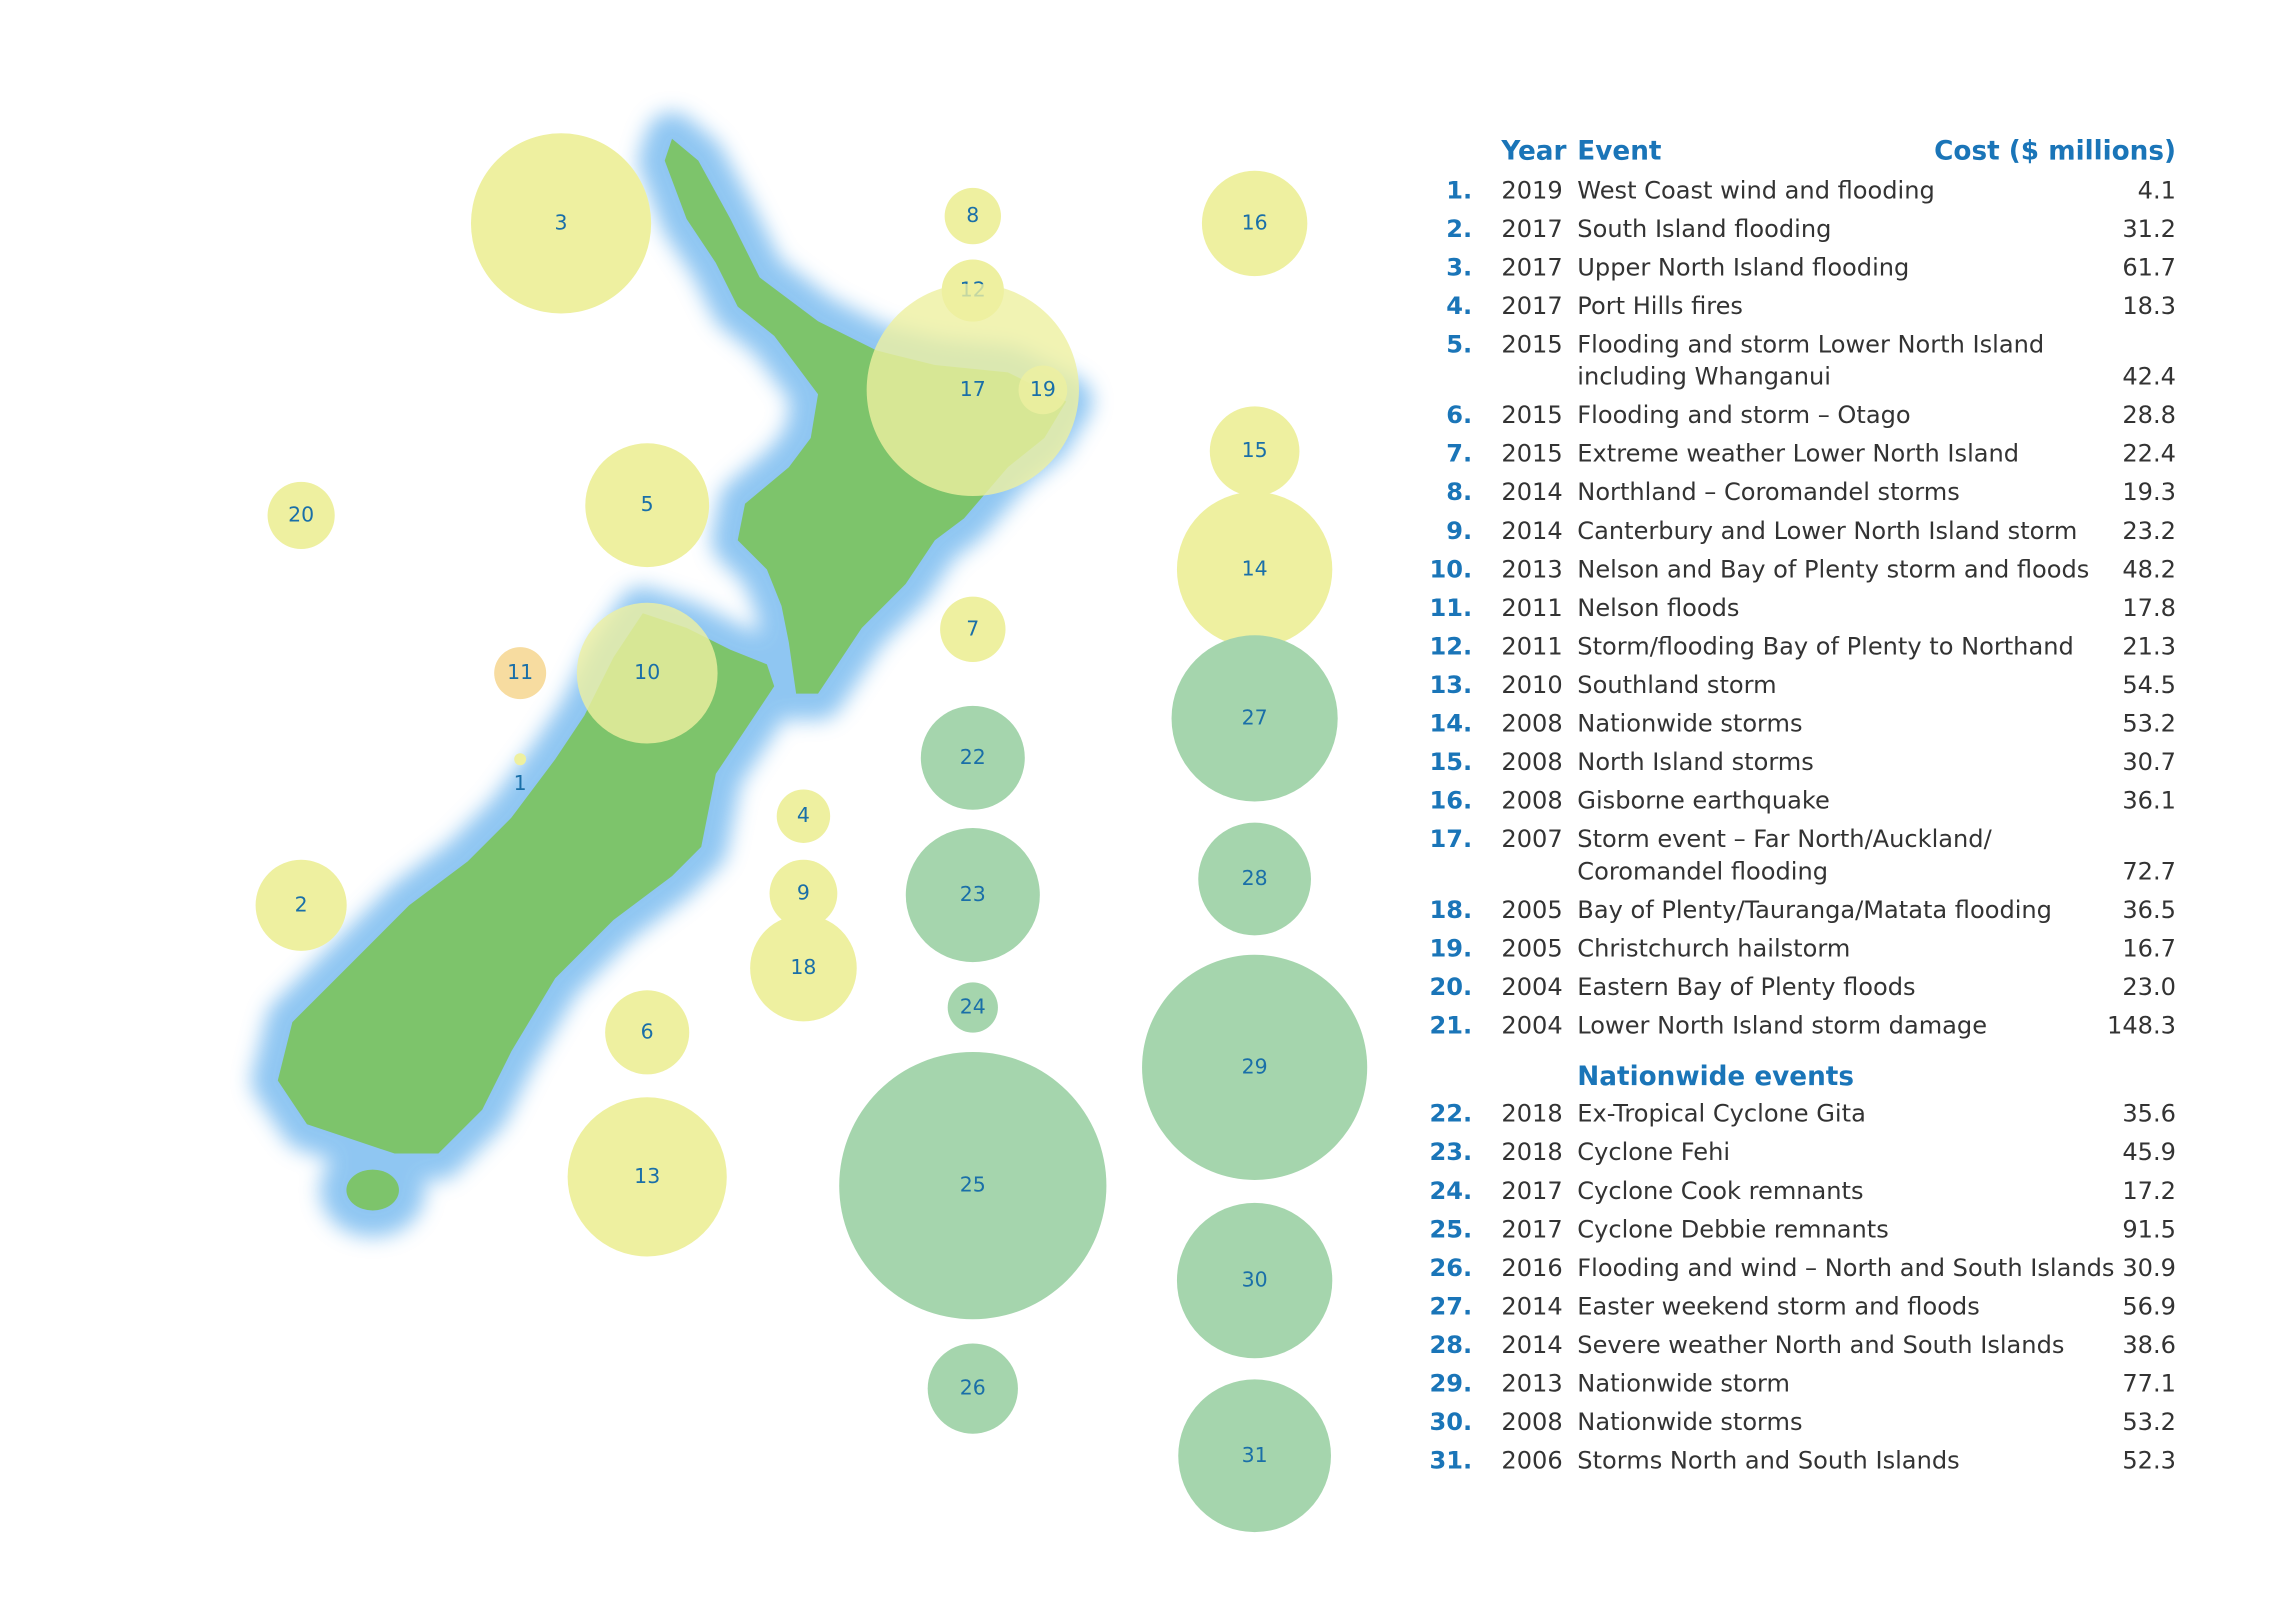 Image resolution: width=2280 pixels, height=1612 pixels. Describe the element at coordinates (803, 967) in the screenshot. I see `bubble-label: 18` at that location.